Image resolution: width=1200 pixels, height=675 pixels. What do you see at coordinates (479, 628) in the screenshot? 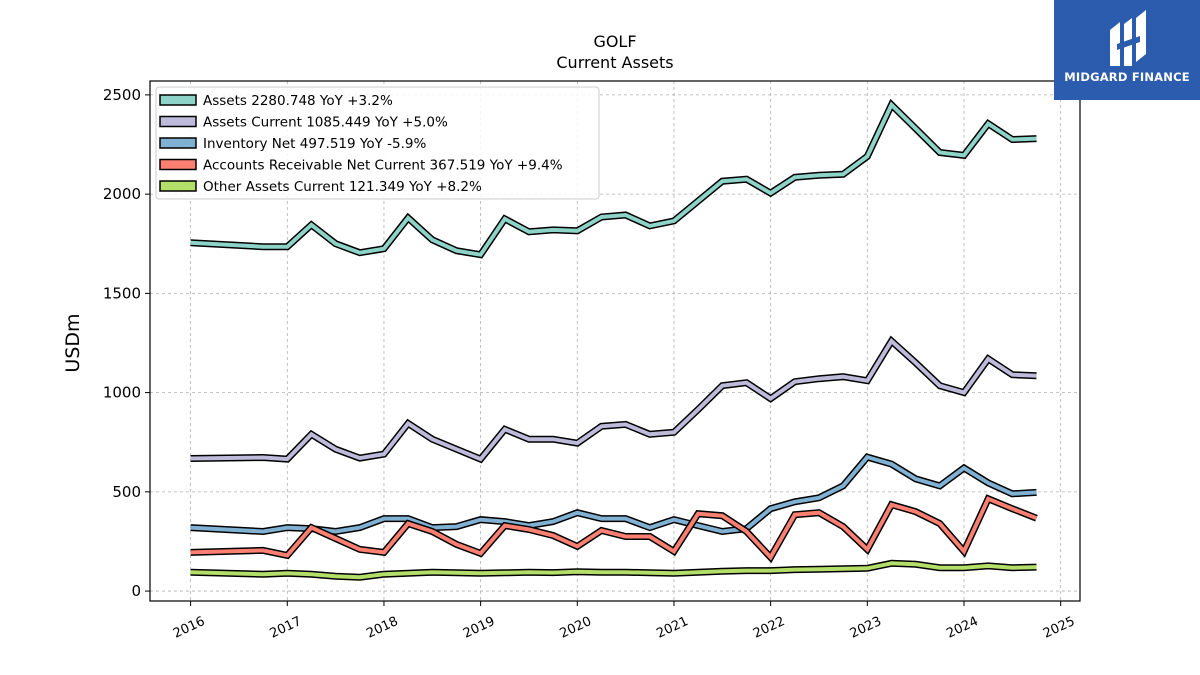
I see `x-tick-label: 2019` at bounding box center [479, 628].